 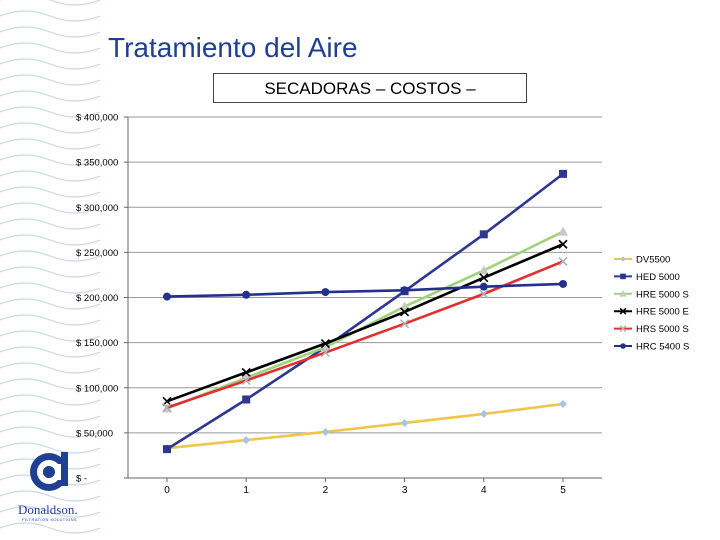 What do you see at coordinates (97, 388) in the screenshot?
I see `y-tick-label: $ 100,000` at bounding box center [97, 388].